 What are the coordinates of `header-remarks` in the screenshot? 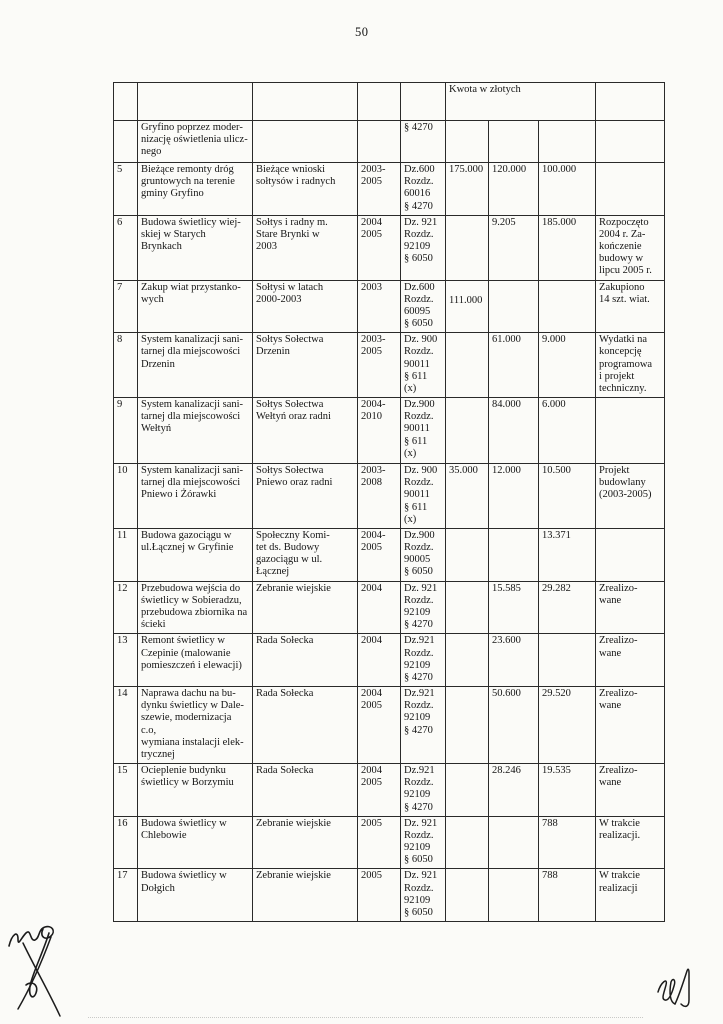 It's located at (630, 101).